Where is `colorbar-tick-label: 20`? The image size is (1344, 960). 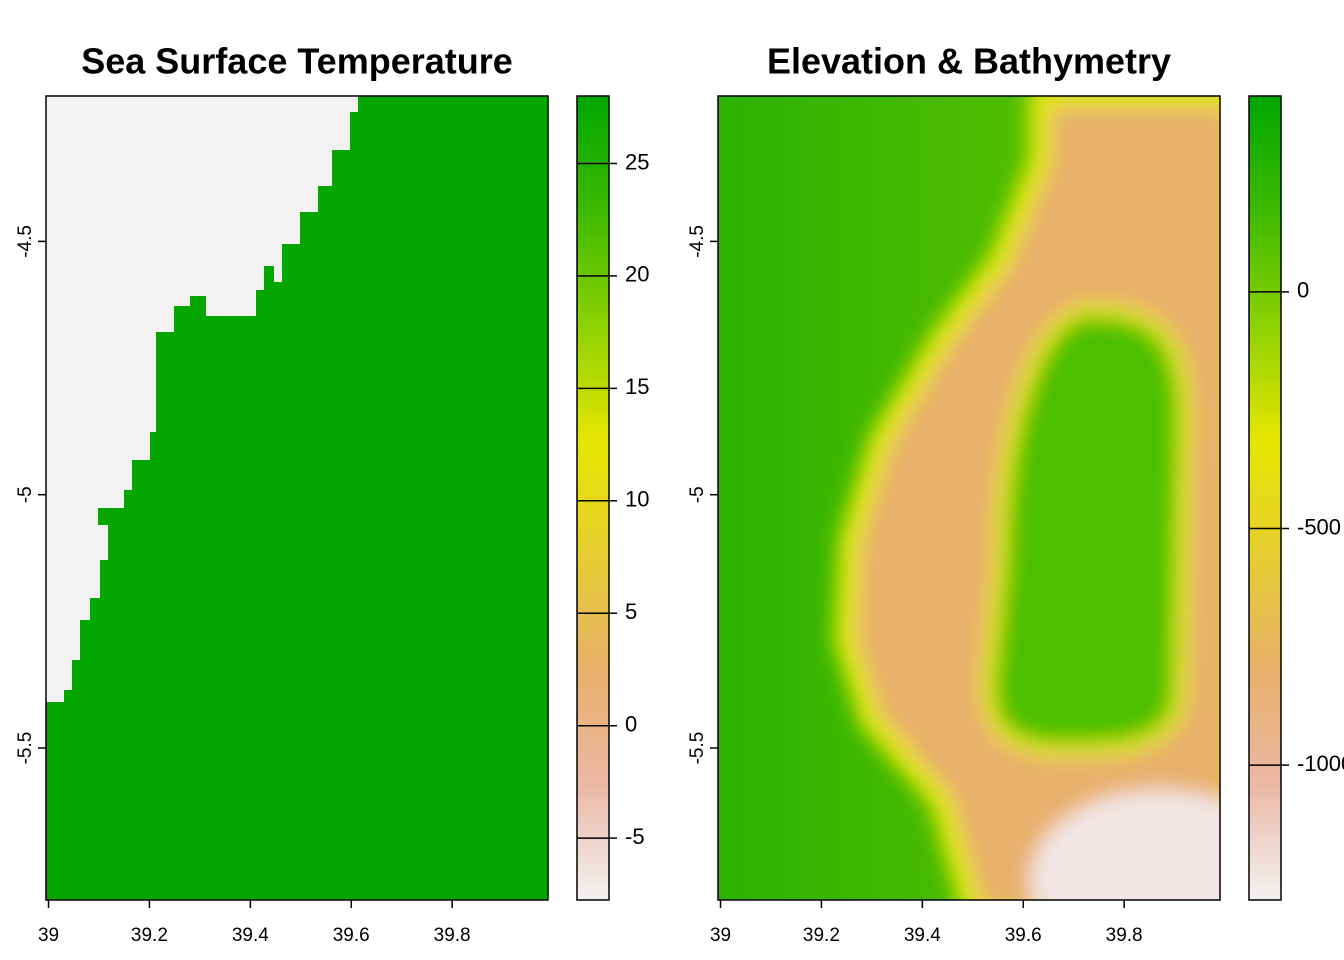
colorbar-tick-label: 20 is located at coordinates (637, 274).